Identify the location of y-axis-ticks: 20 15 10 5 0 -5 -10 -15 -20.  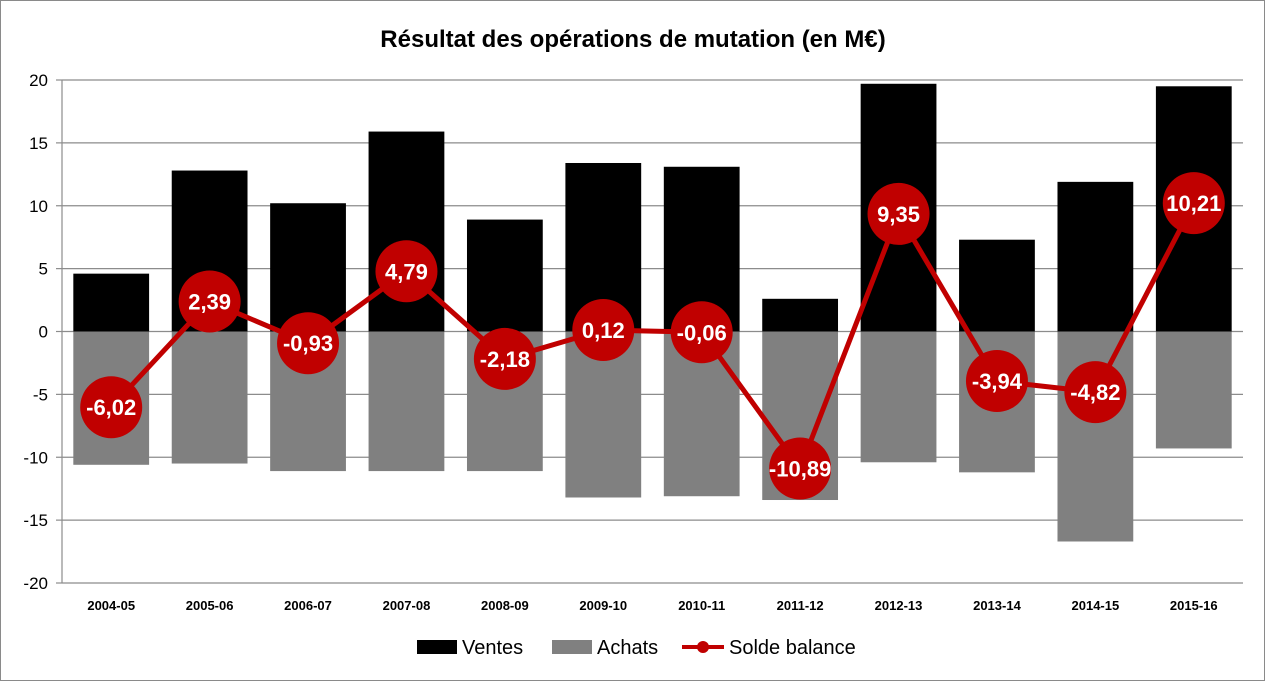
(42, 332).